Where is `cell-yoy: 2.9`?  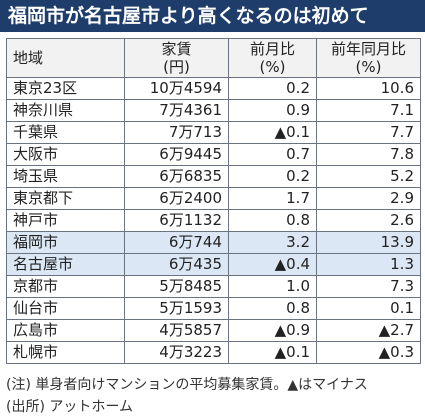
cell-yoy: 2.9 is located at coordinates (368, 198).